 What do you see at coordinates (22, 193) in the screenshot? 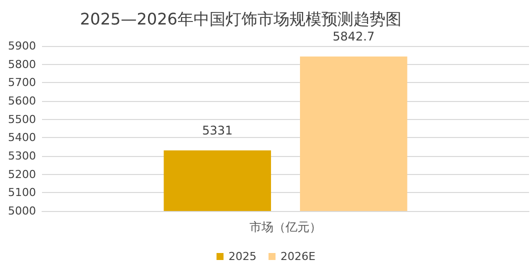
I see `y-tick-label: 5100` at bounding box center [22, 193].